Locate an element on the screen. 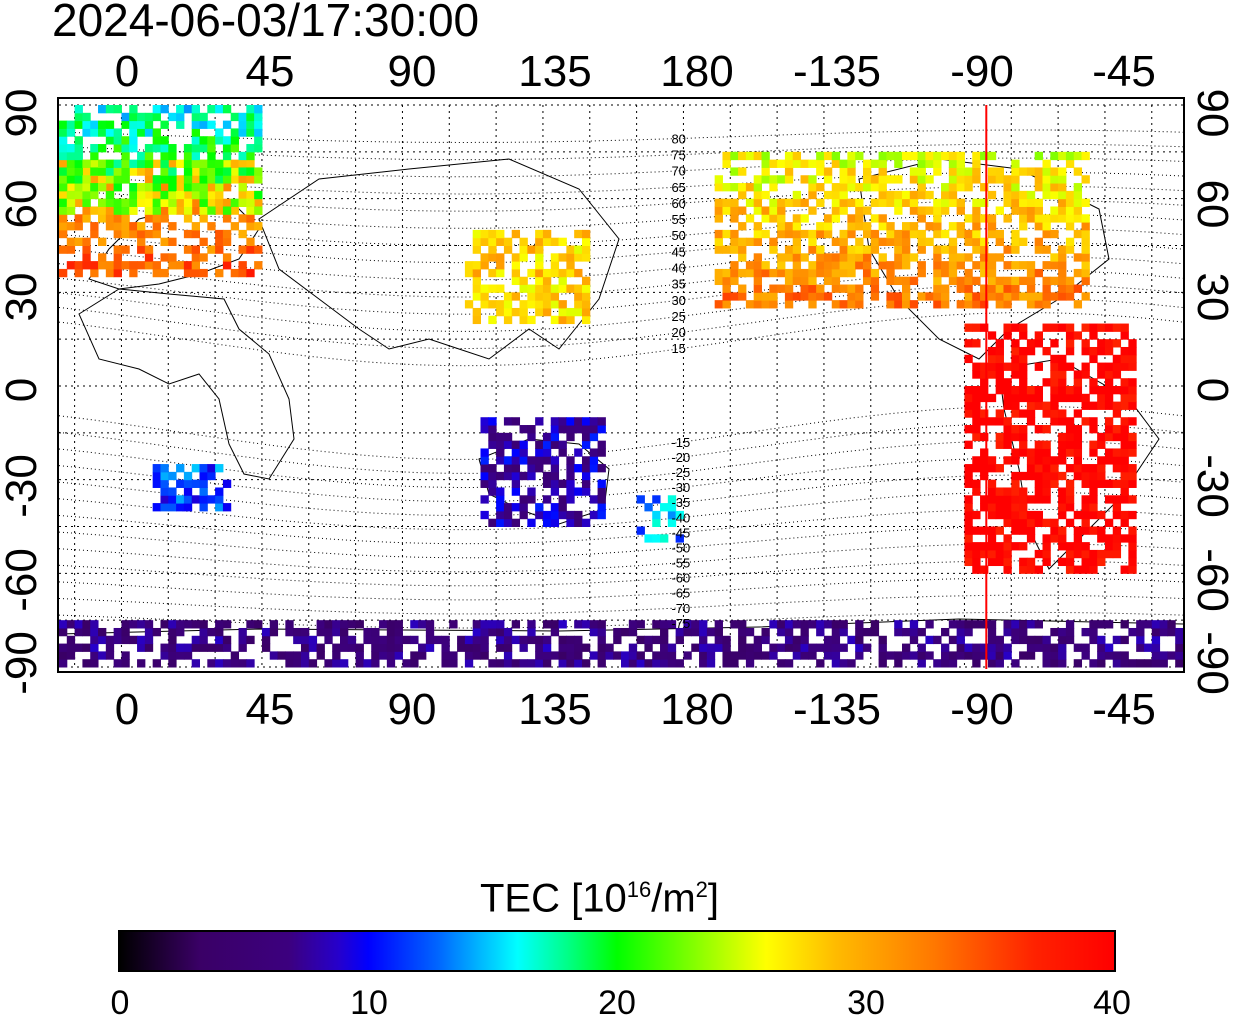  top-lon-tick-90: 90 is located at coordinates (412, 71).